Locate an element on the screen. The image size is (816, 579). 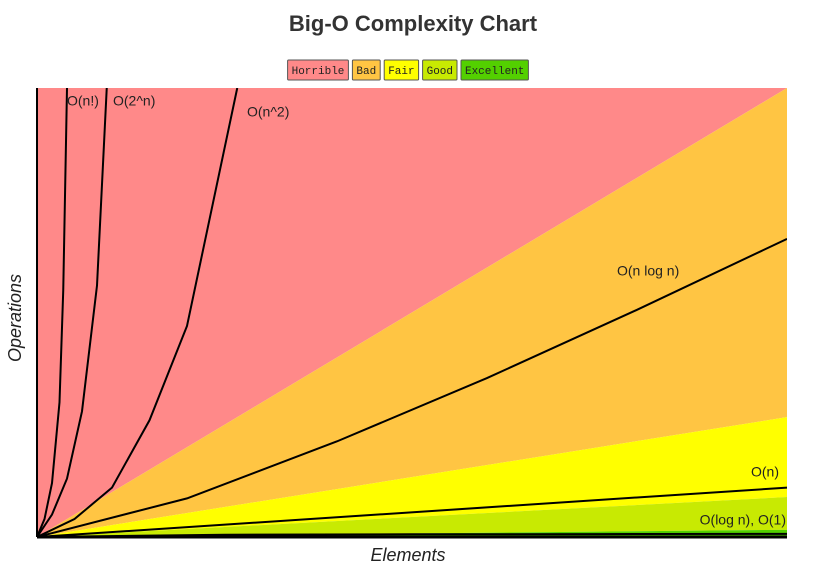
legend: Horrible Bad Fair Good Excellent is located at coordinates (408, 70).